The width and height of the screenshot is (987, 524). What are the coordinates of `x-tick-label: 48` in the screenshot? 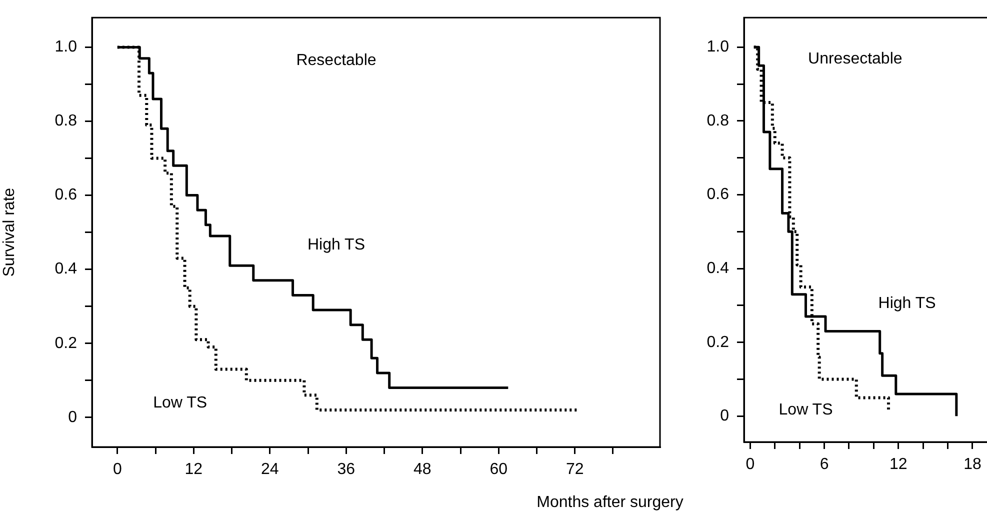 It's located at (422, 469).